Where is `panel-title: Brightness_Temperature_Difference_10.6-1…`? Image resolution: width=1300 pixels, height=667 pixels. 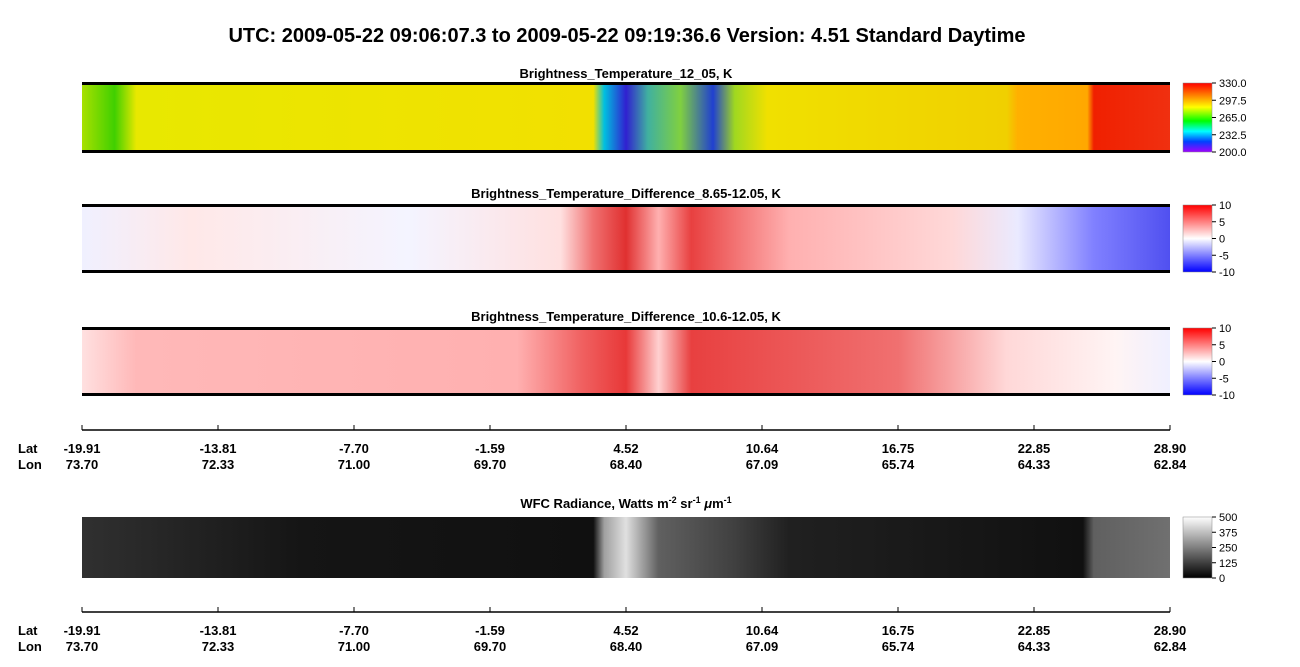 panel-title: Brightness_Temperature_Difference_10.6-1… is located at coordinates (626, 316).